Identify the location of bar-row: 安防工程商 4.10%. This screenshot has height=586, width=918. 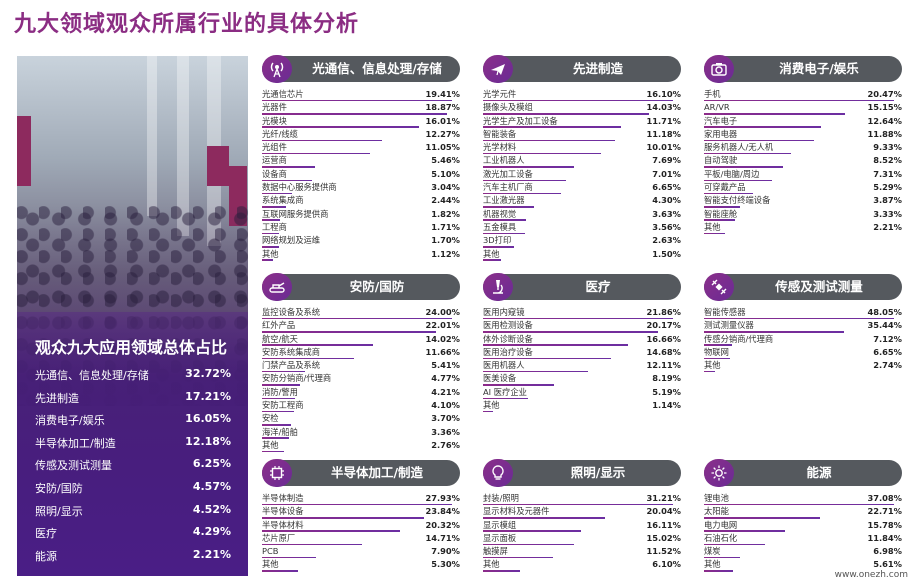
(362, 406).